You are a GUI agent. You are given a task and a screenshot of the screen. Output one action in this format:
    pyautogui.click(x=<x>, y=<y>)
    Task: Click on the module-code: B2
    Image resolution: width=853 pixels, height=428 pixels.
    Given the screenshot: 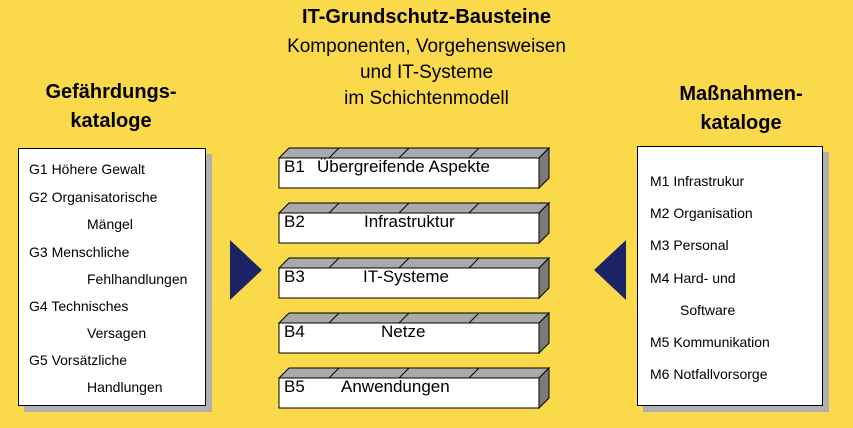 What is the action you would take?
    pyautogui.click(x=294, y=221)
    